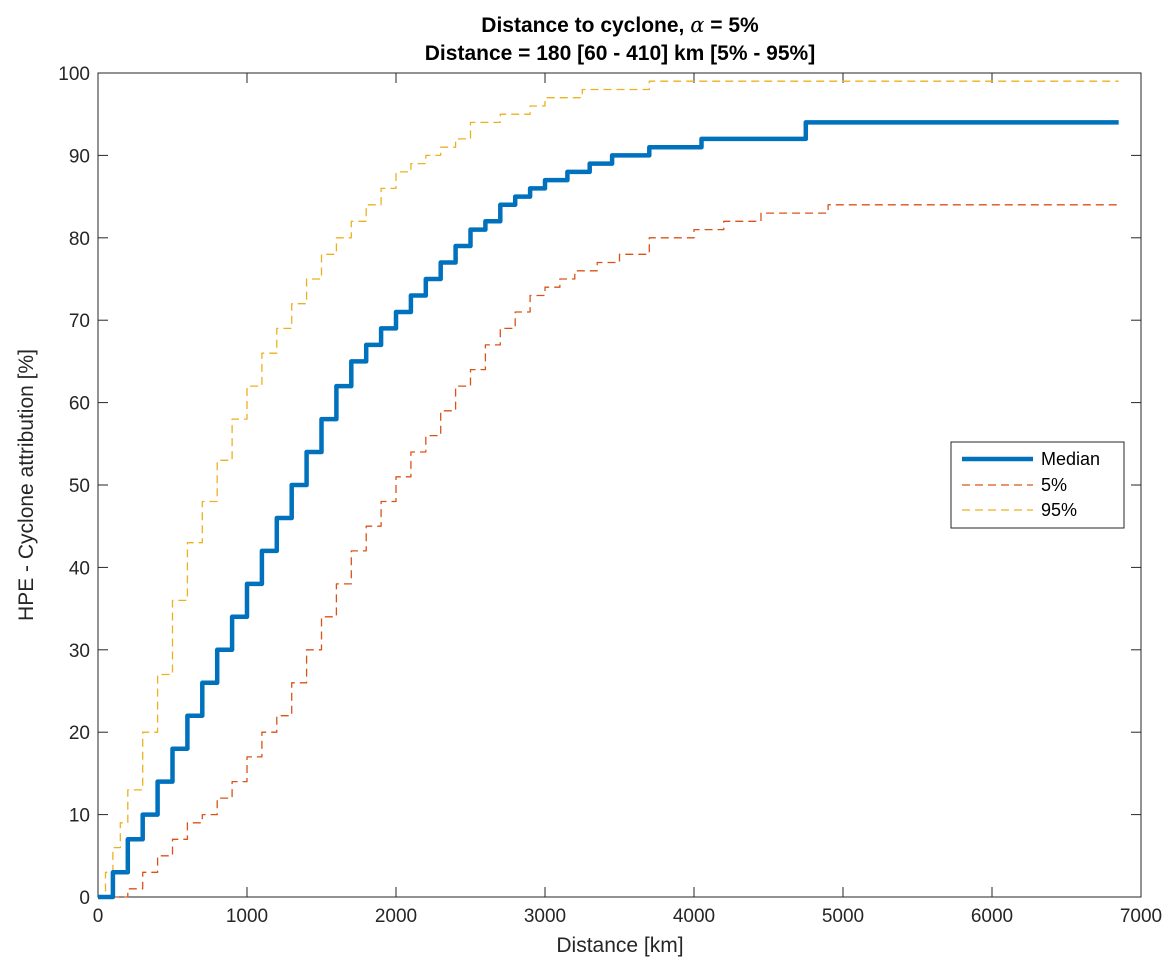 This screenshot has height=970, width=1173. I want to click on legend-label-median: Median, so click(1070, 459).